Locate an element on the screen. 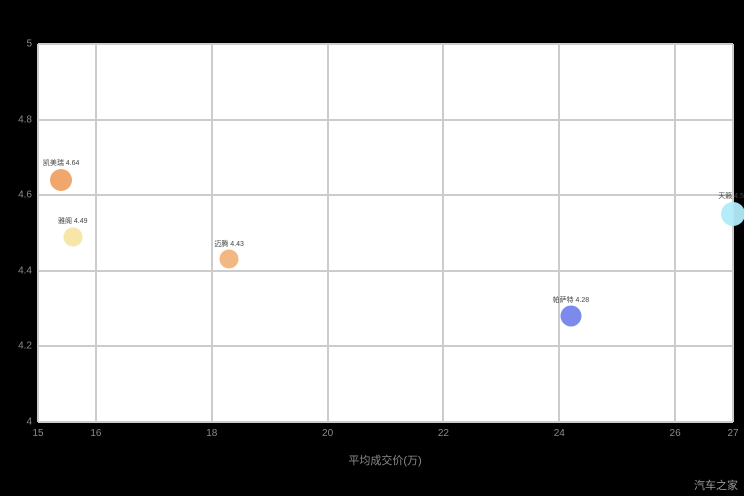  y-tick-label: 4.6 is located at coordinates (25, 195).